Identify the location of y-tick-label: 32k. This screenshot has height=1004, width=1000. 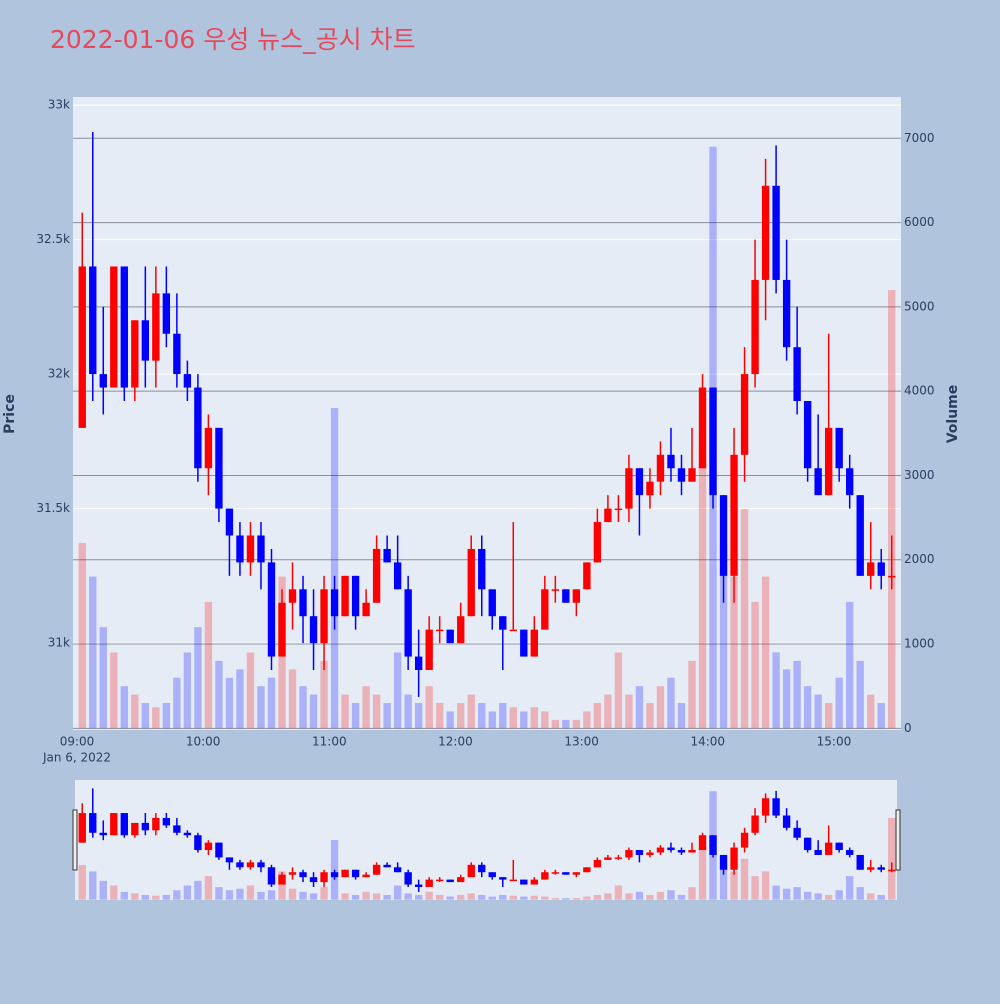
(59, 374).